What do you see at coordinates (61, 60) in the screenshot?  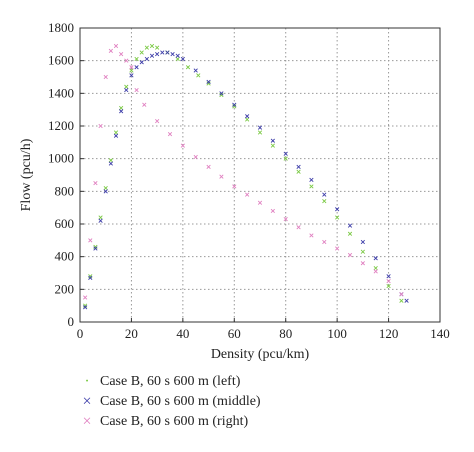 I see `y-tick-label: 1600` at bounding box center [61, 60].